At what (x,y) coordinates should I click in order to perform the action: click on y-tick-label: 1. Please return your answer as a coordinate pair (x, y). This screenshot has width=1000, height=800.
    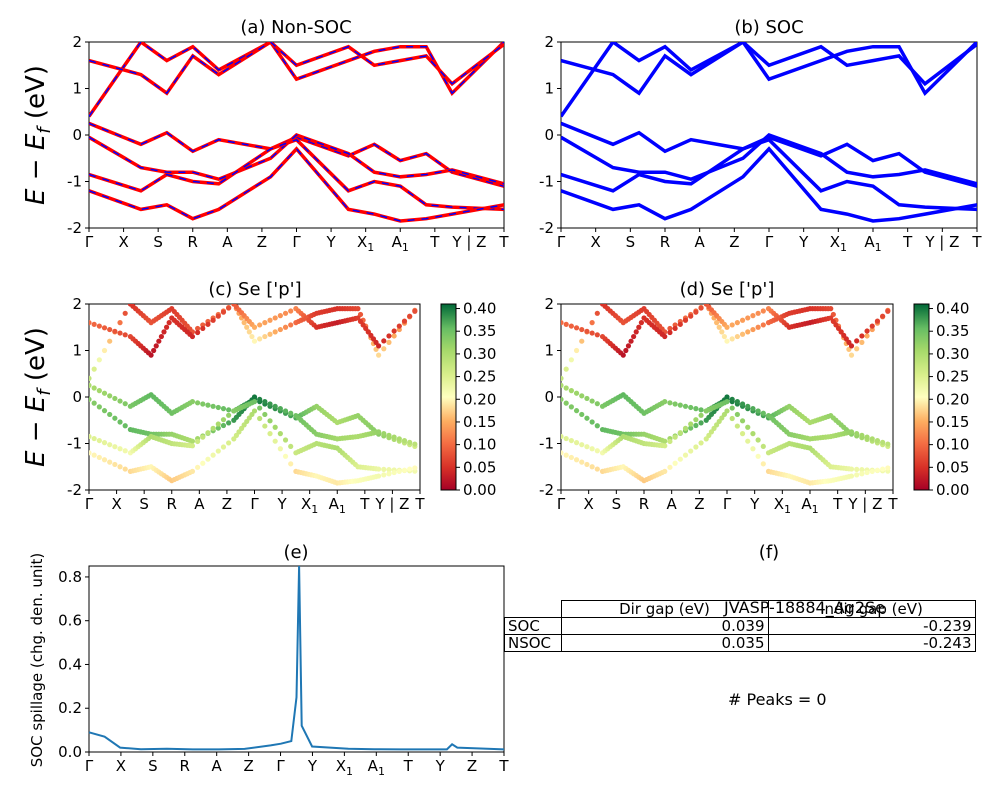
    Looking at the image, I should click on (549, 351).